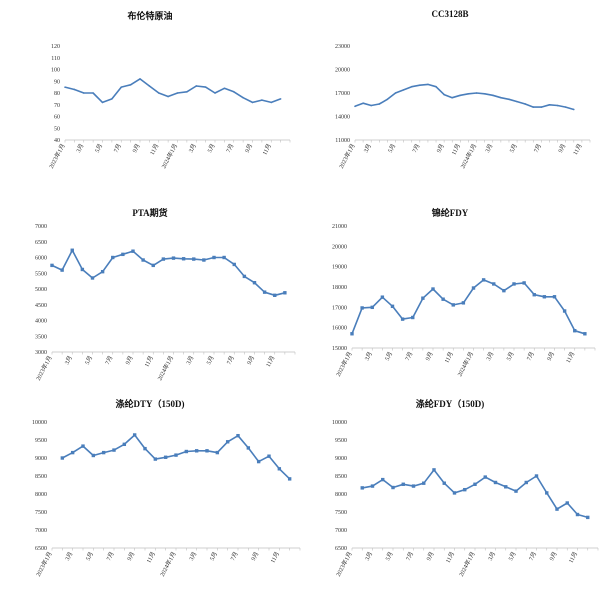  Describe the element at coordinates (57, 118) in the screenshot. I see `y-tick-label: 60` at that location.